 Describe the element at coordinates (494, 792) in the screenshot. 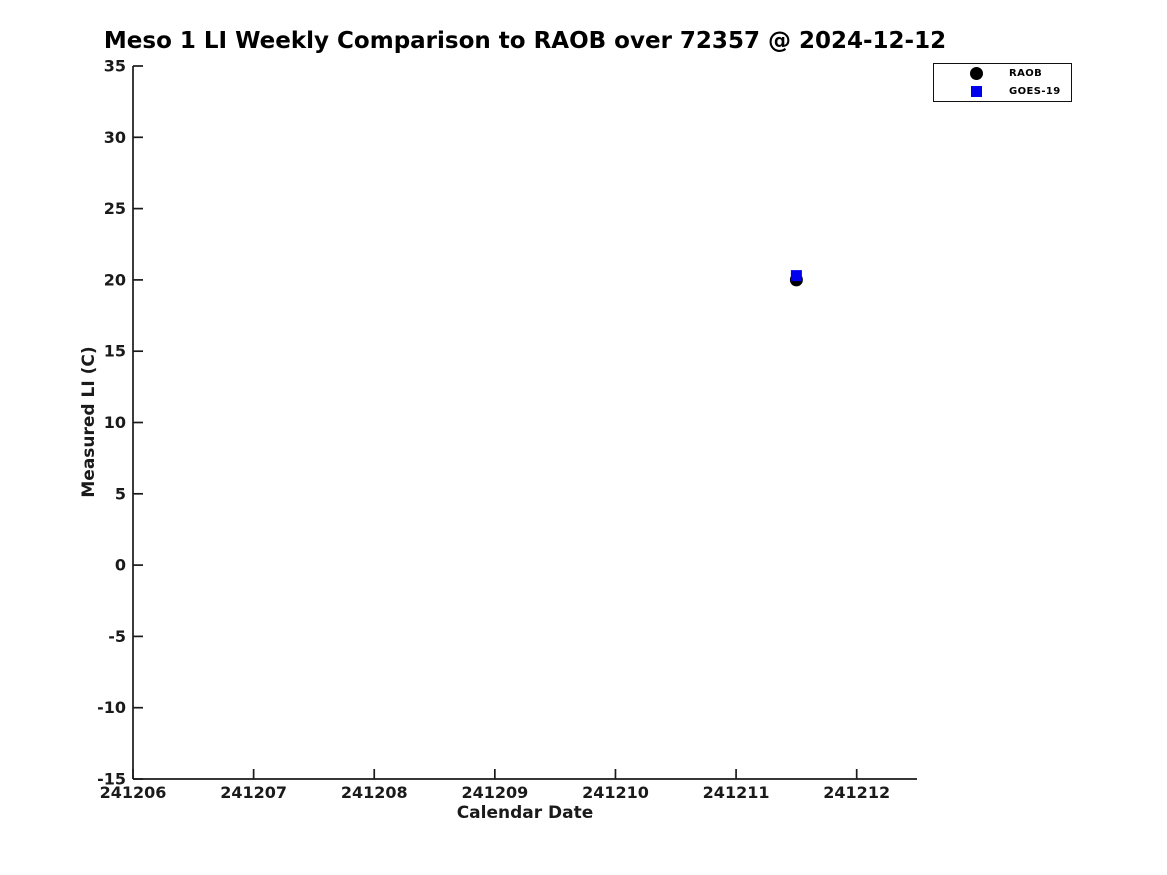

I see `x-tick-label: 241209` at that location.